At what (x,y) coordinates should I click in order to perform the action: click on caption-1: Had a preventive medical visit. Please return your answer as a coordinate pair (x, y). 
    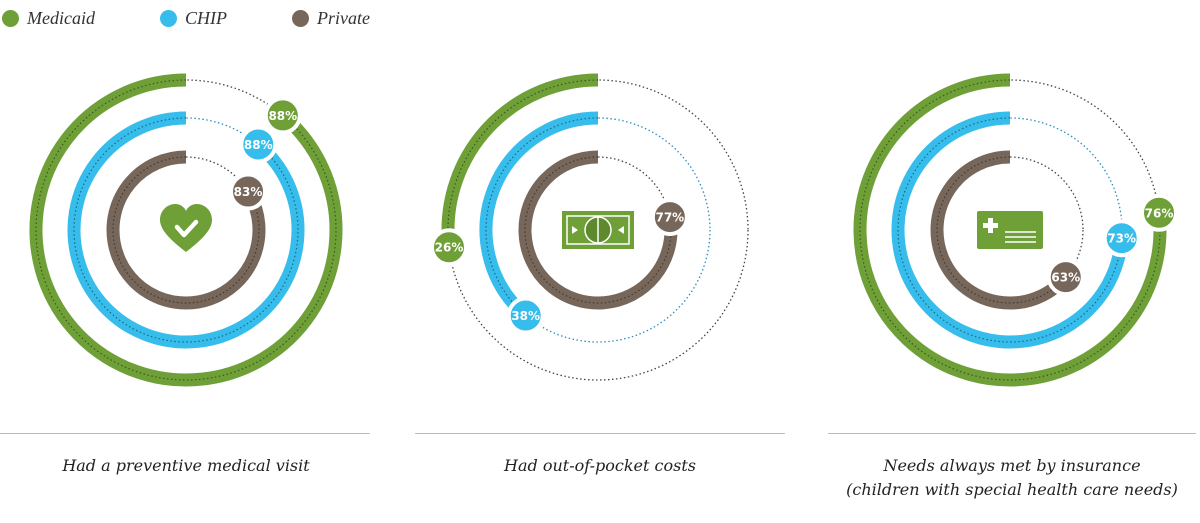
    Looking at the image, I should click on (186, 466).